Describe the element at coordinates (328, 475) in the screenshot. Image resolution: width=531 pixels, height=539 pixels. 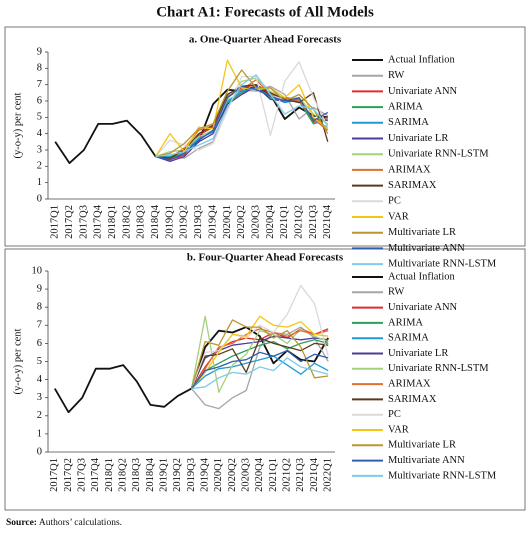
I see `x-tick-label: 2022Q1` at that location.